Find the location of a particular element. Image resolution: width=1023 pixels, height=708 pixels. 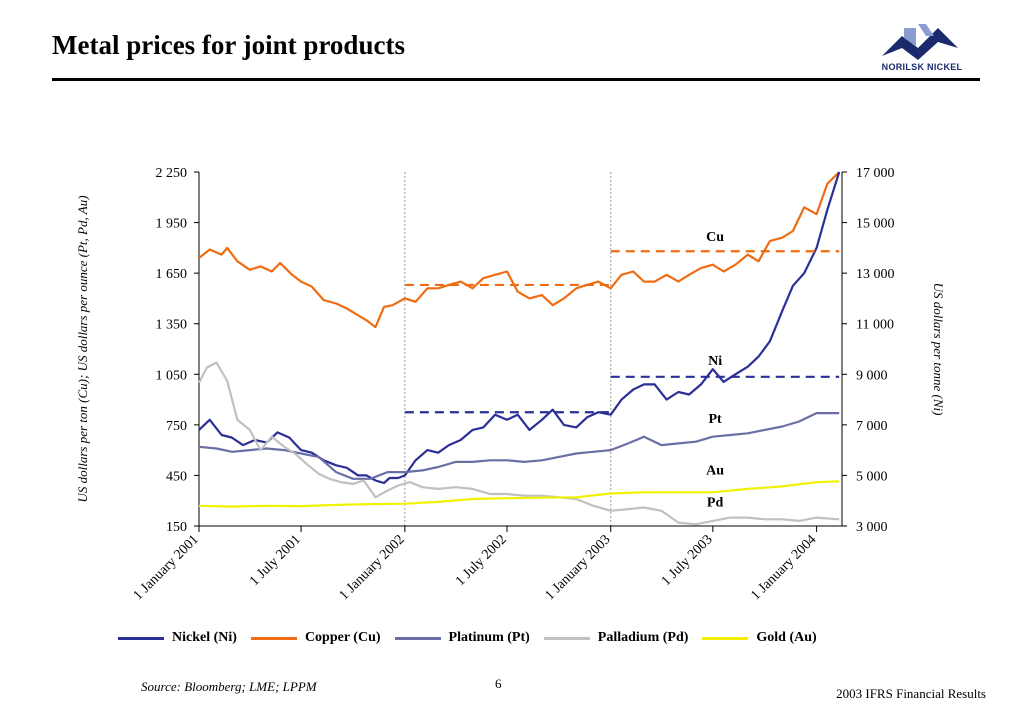

y-tick-label-right: 3 000 is located at coordinates (872, 527).